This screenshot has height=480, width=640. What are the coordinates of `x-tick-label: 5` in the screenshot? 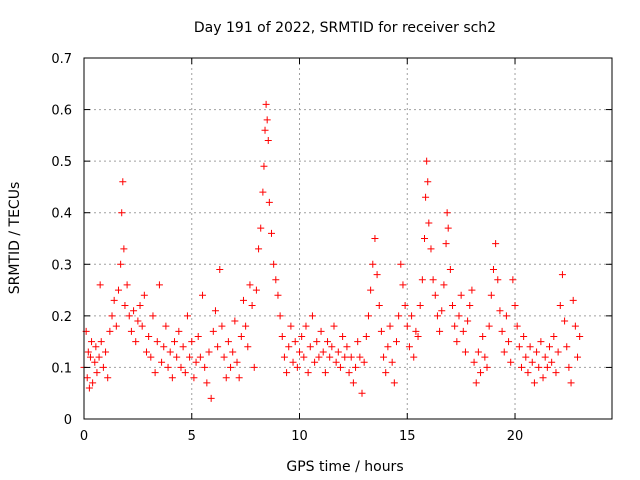 It's located at (192, 436).